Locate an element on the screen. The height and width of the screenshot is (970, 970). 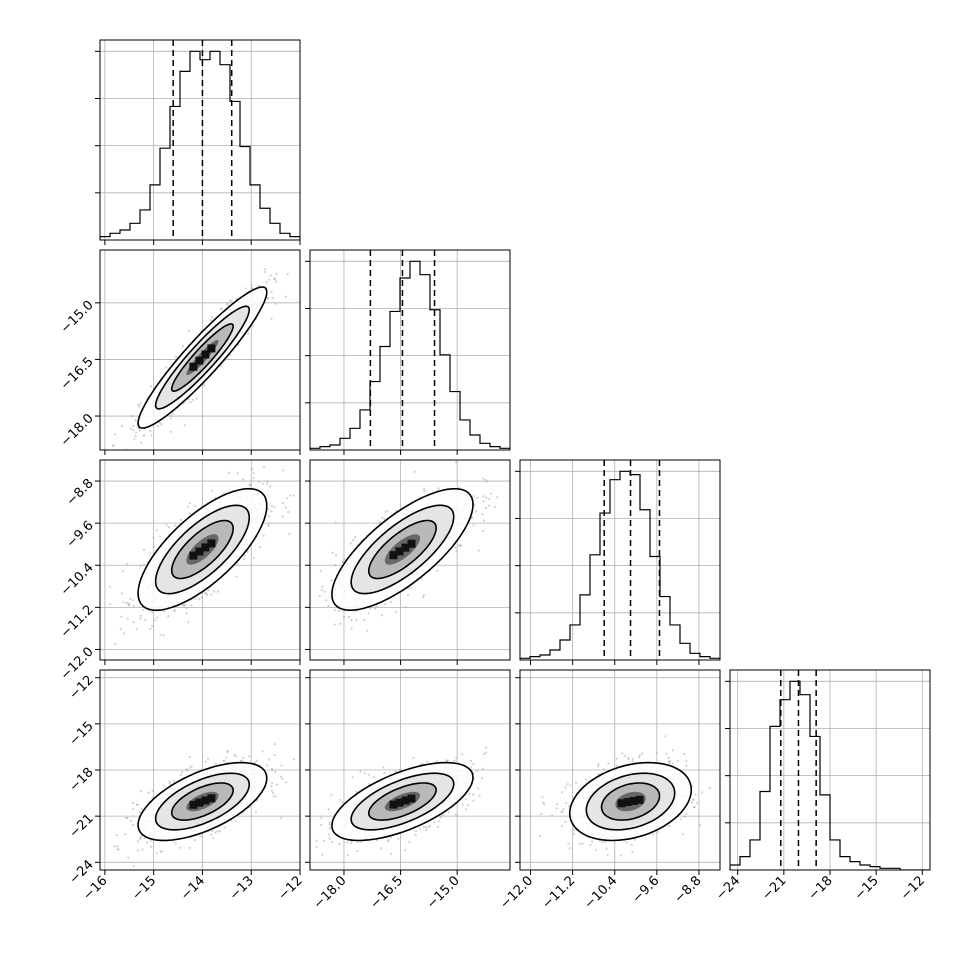
y-tick-label: −12.0 is located at coordinates (77, 664).